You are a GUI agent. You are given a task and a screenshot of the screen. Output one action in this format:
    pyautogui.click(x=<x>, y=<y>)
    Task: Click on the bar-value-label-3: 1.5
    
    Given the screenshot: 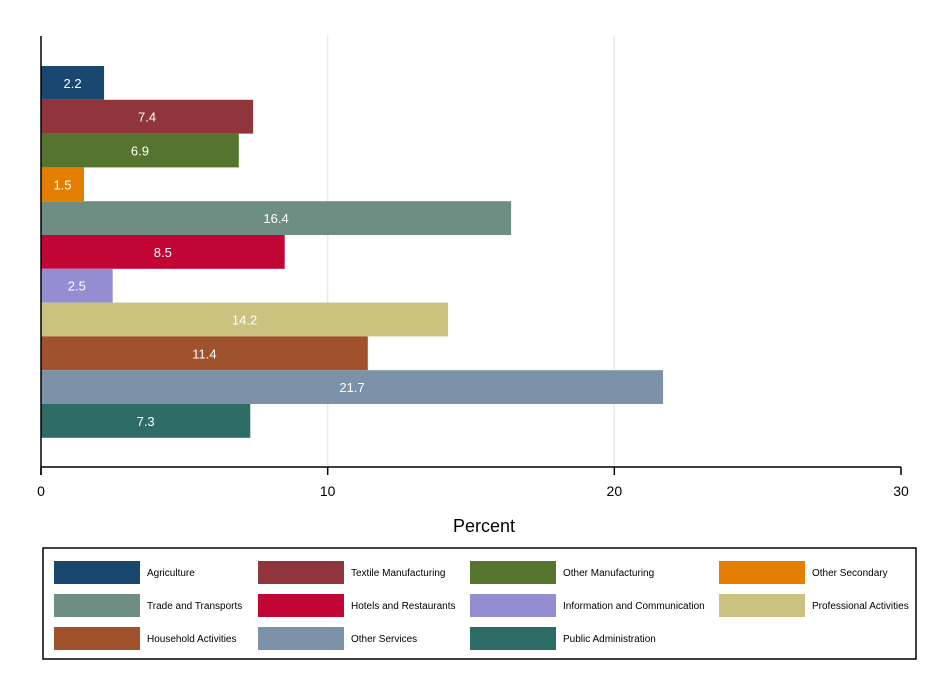 What is the action you would take?
    pyautogui.click(x=62, y=184)
    